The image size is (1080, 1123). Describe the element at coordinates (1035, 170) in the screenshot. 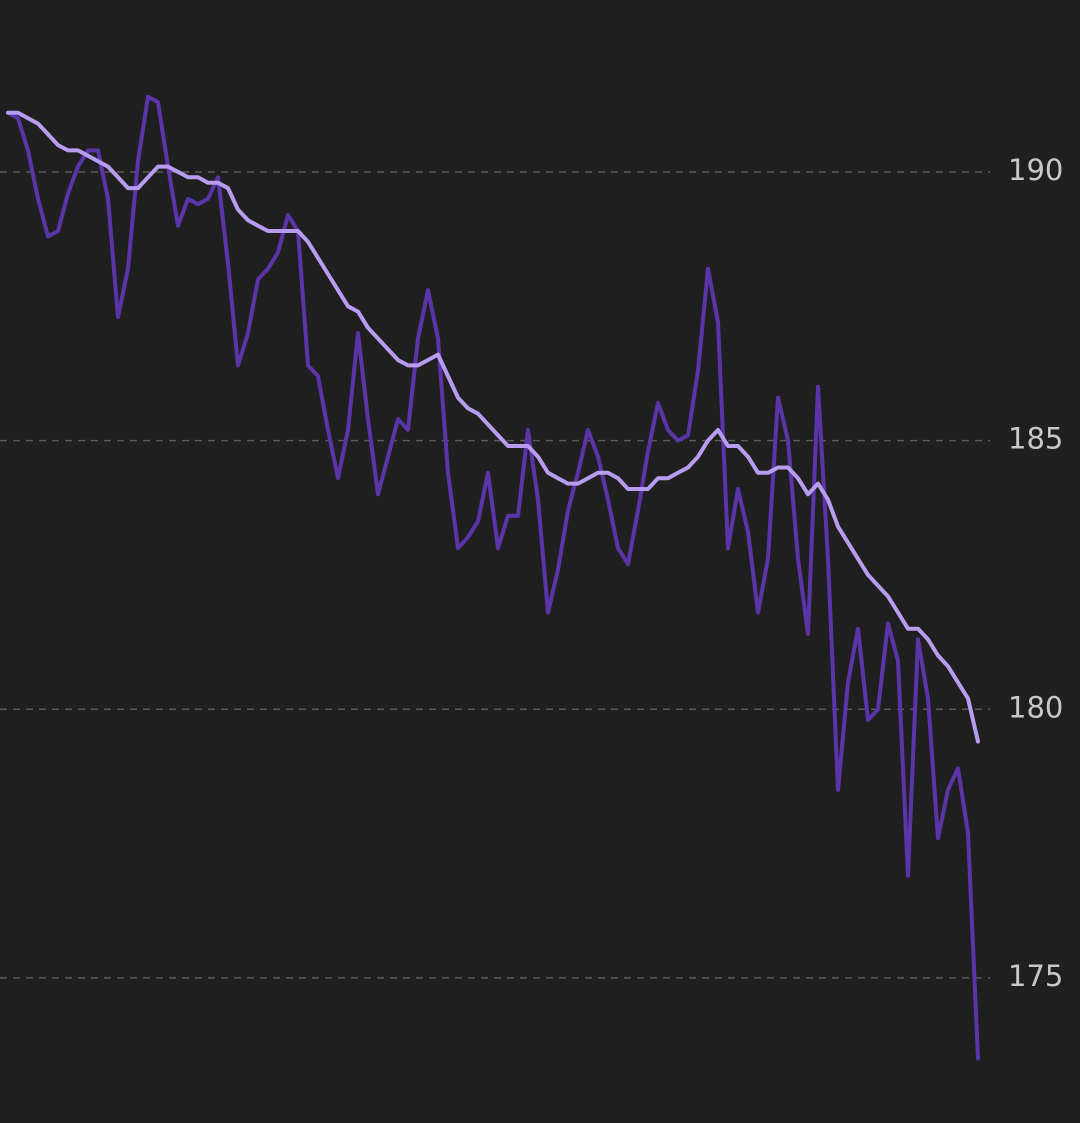

I see `y-tick-label: 190` at that location.